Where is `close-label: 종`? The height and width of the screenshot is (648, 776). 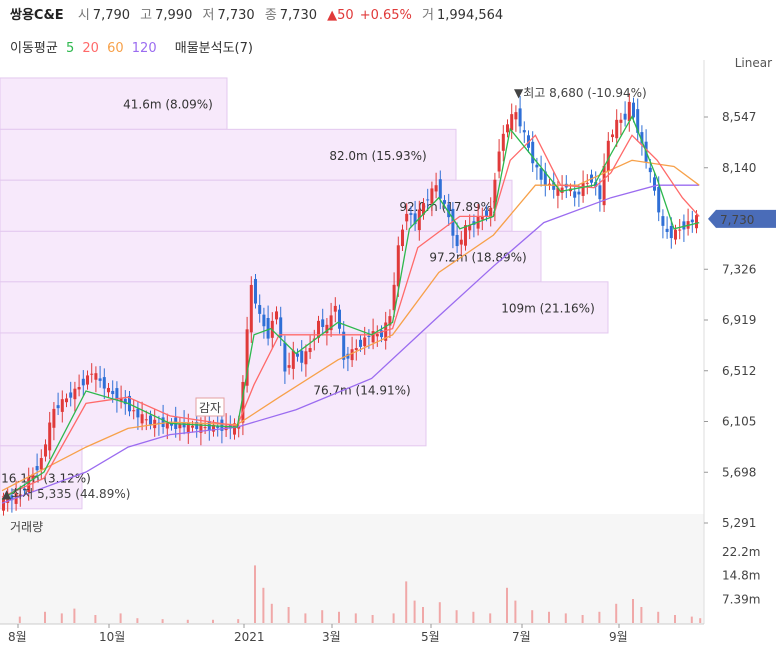 close-label: 종 is located at coordinates (270, 15).